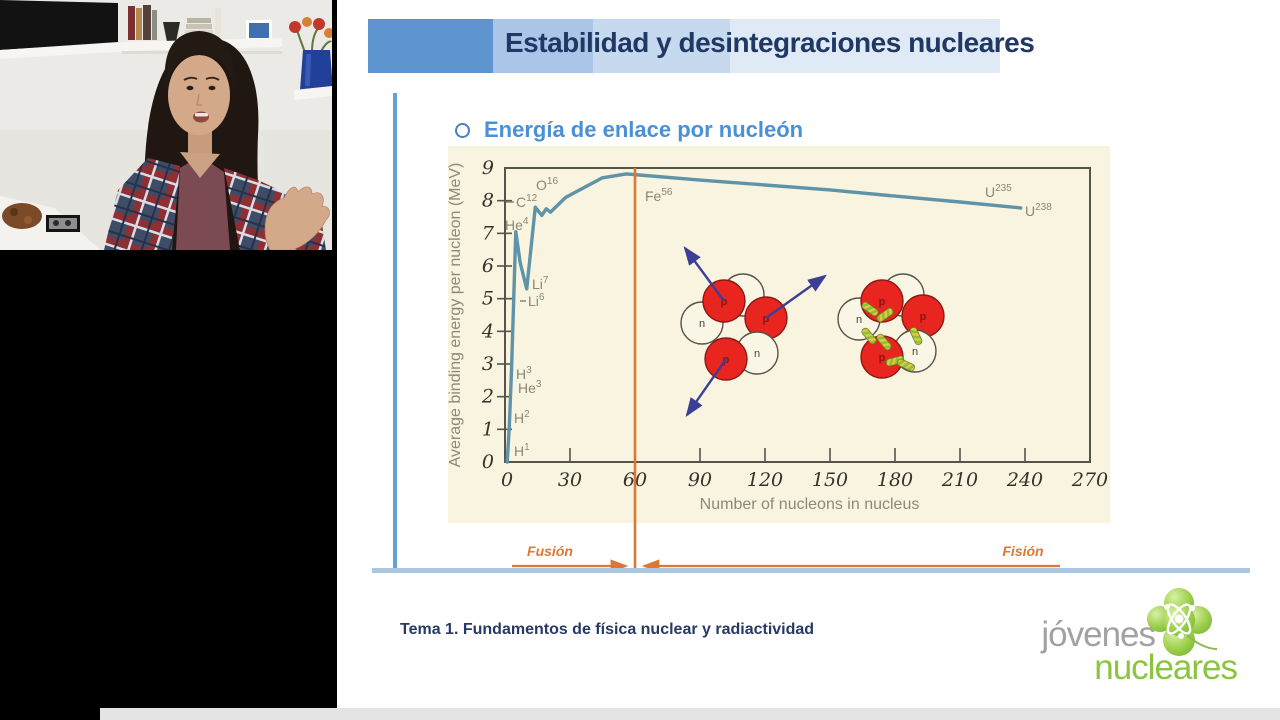  What do you see at coordinates (550, 551) in the screenshot?
I see `svg-text: Fusión` at bounding box center [550, 551].